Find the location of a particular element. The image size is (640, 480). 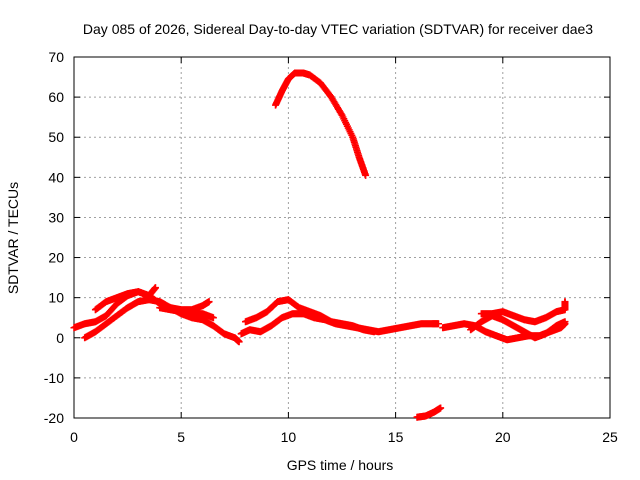

series-arc-c is located at coordinates (125, 299).